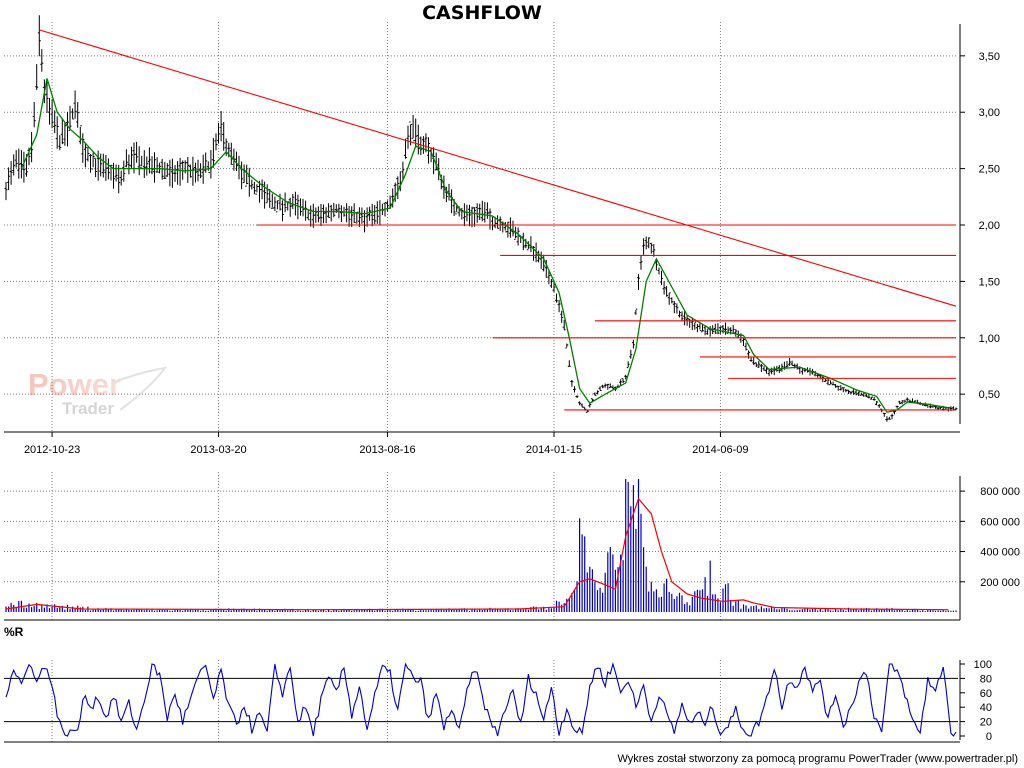  Describe the element at coordinates (554, 450) in the screenshot. I see `x-tick-label: 2014-01-15` at that location.